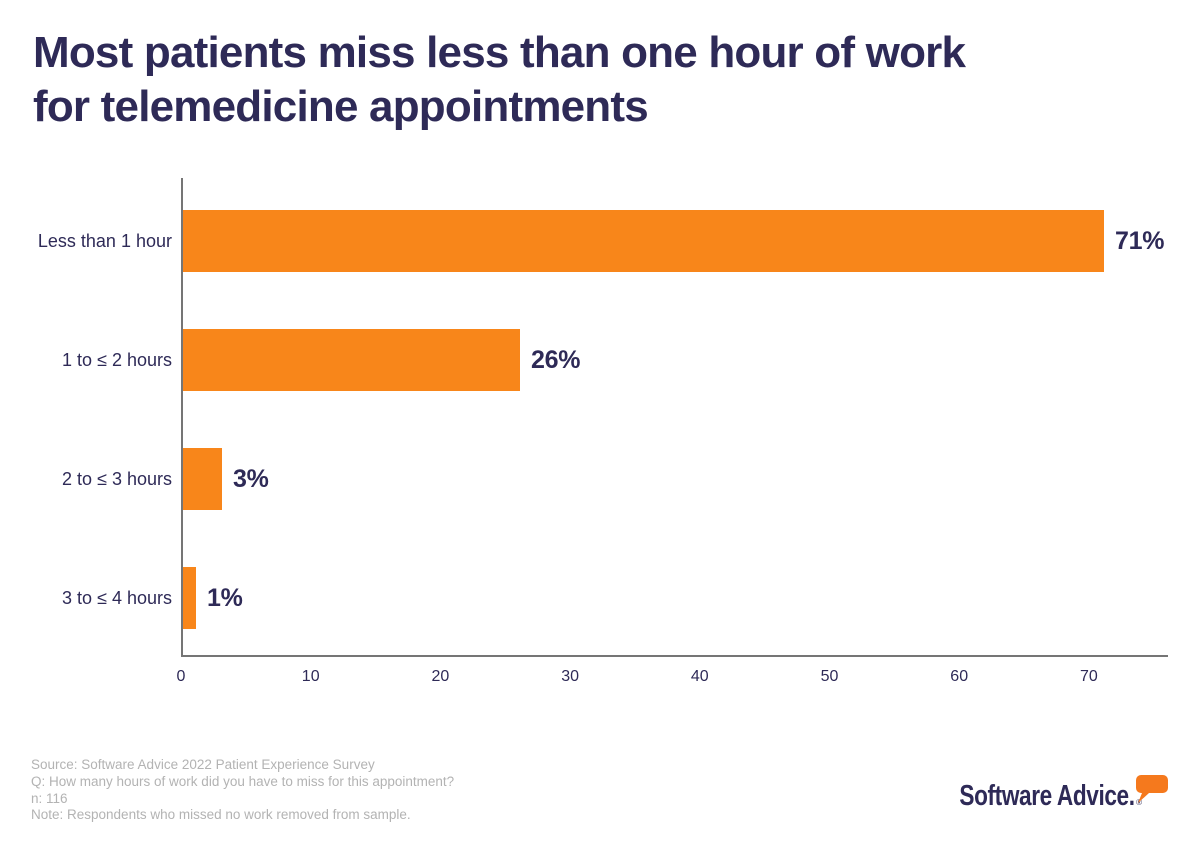 This screenshot has height=850, width=1200. What do you see at coordinates (310, 676) in the screenshot?
I see `x-tick-label-10: 10` at bounding box center [310, 676].